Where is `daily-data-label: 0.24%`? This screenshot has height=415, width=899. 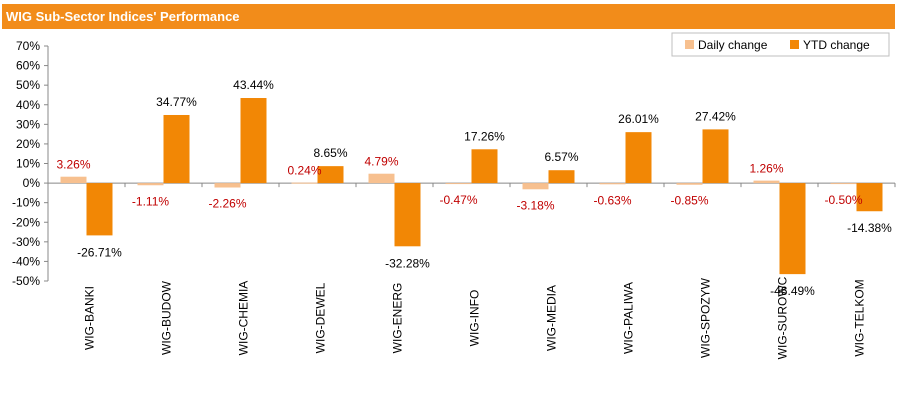
daily-data-label: 0.24% is located at coordinates (304, 171).